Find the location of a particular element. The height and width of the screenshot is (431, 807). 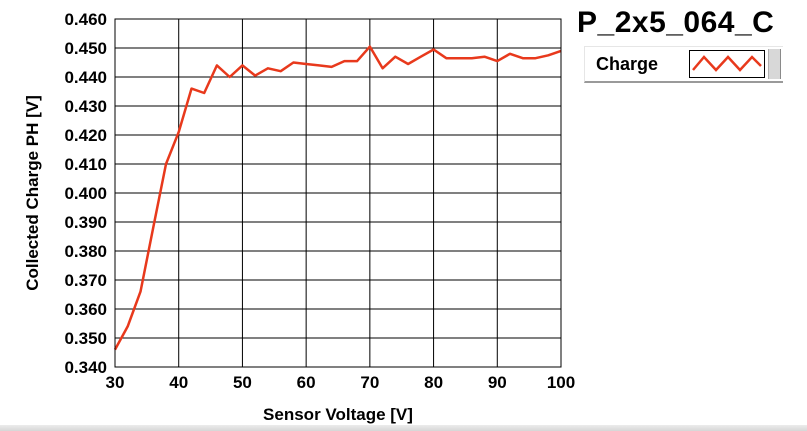

y-tick-label: 0.400 is located at coordinates (85, 193).